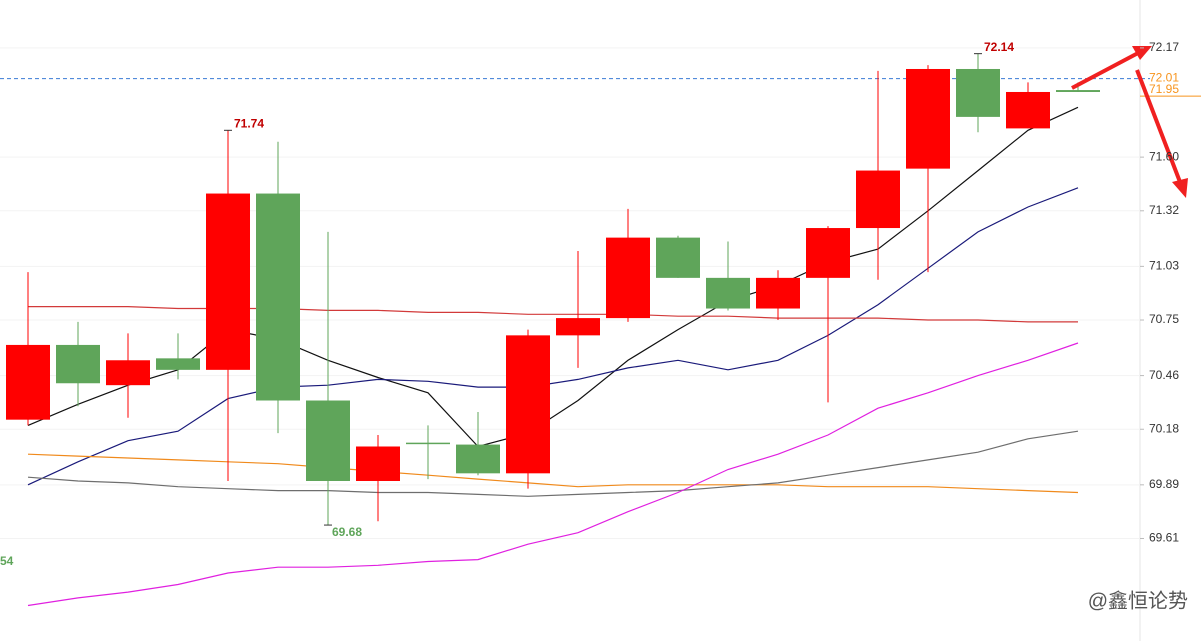  I want to click on price-label: 72.01, so click(1164, 78).